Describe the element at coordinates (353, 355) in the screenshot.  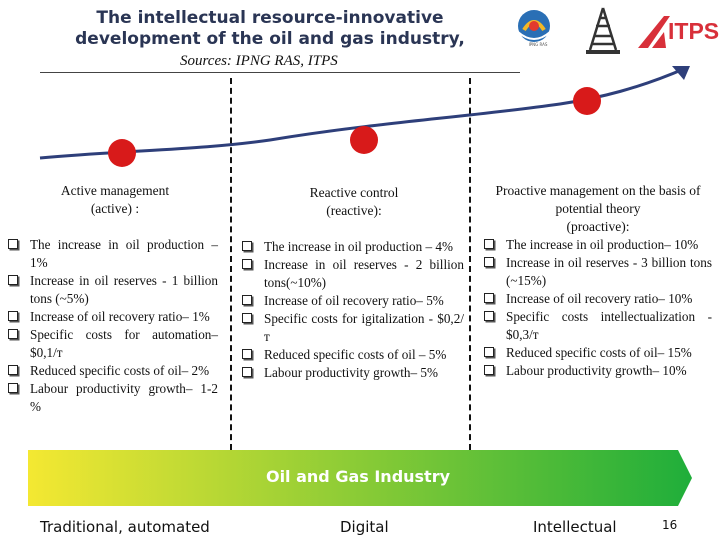
I see `list-item: Reduced specific costs of oil – 5%` at that location.